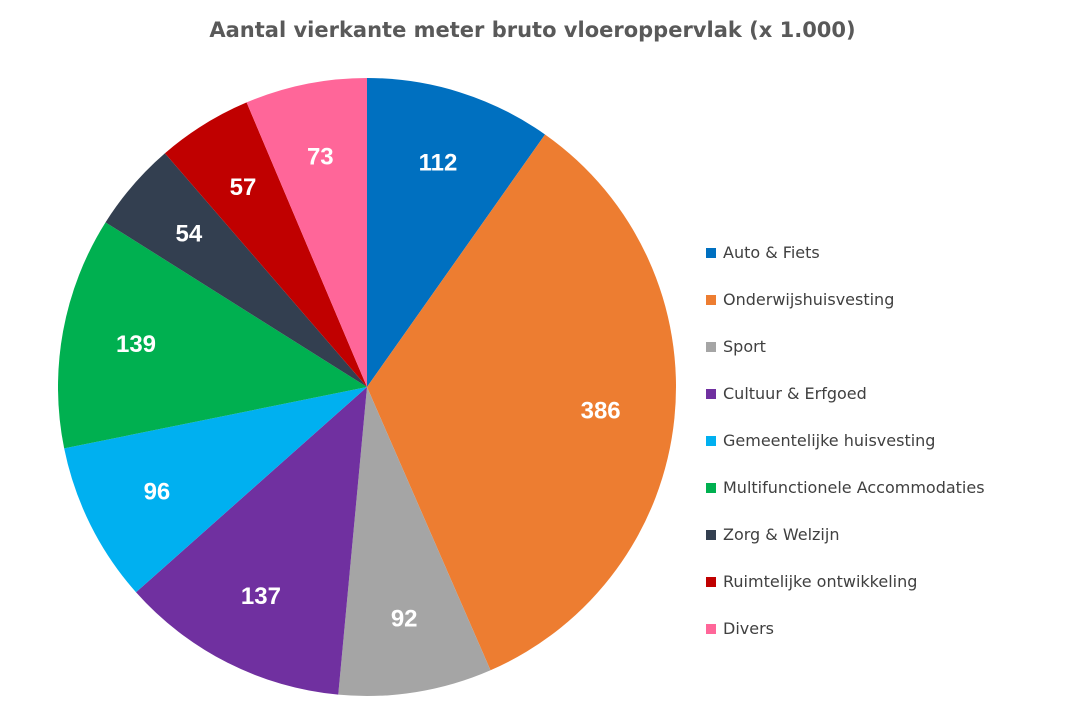 Image resolution: width=1065 pixels, height=723 pixels. I want to click on legend-item: Cultuur & Erfgoed, so click(845, 393).